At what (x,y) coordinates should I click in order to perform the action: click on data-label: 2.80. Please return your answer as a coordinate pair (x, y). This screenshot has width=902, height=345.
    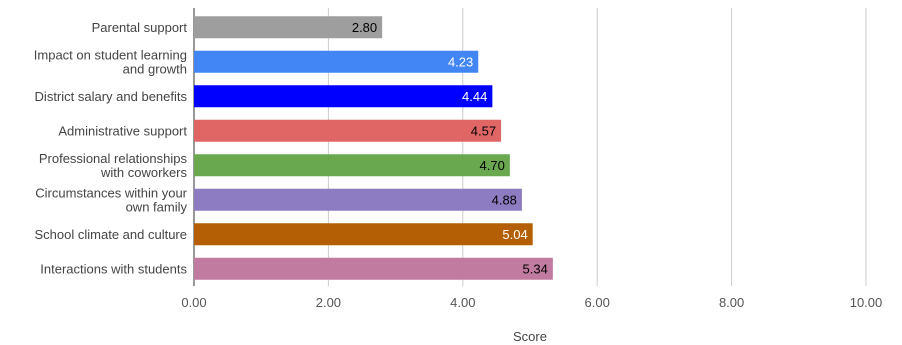
    Looking at the image, I should click on (364, 27).